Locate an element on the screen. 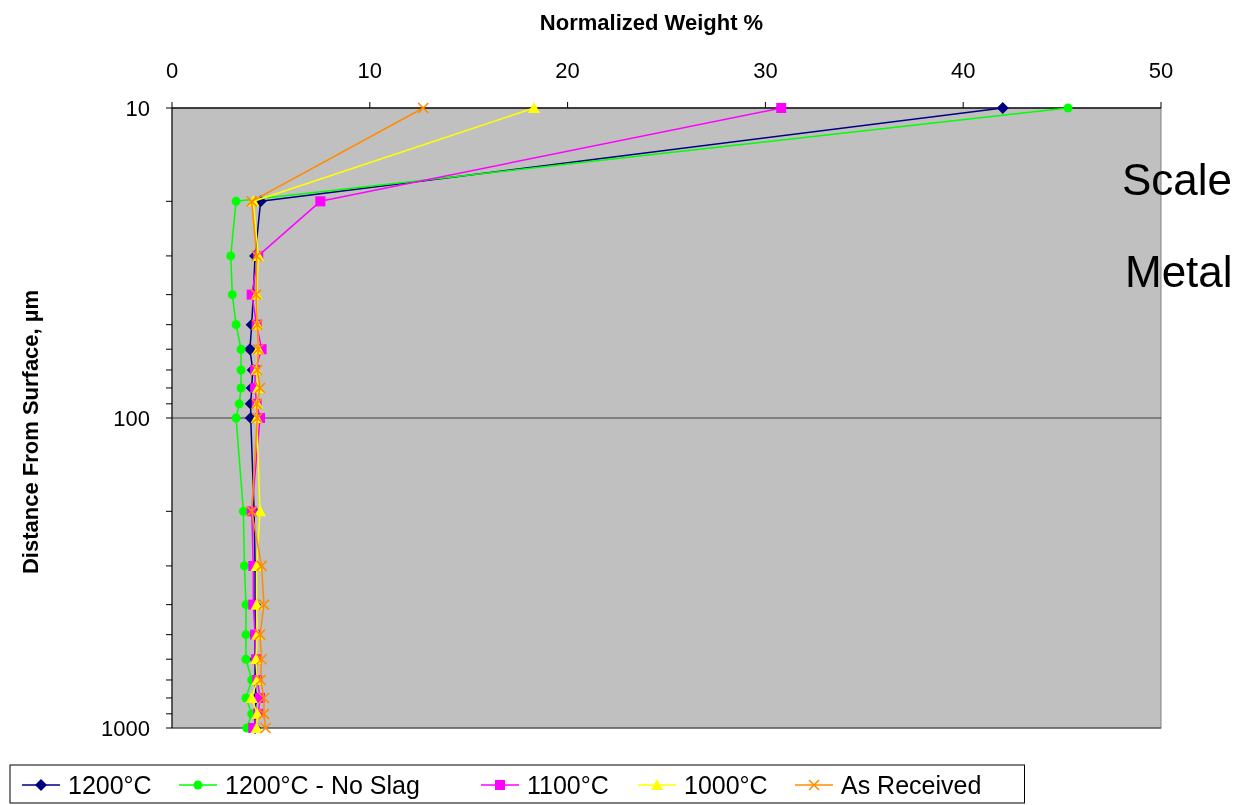  legend-label: 1200°C - No Slag is located at coordinates (322, 784).